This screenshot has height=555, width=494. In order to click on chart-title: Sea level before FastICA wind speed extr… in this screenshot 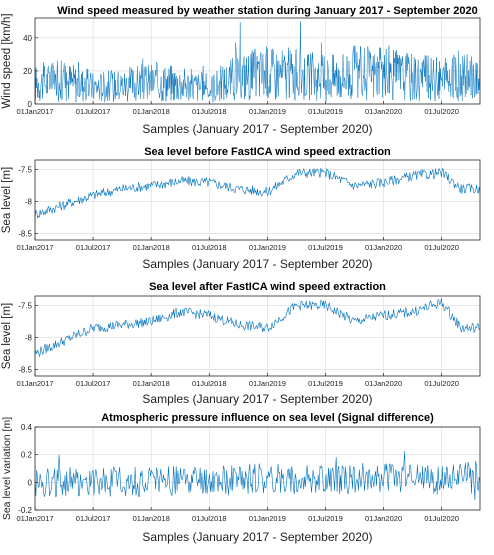, I will do `click(267, 152)`.